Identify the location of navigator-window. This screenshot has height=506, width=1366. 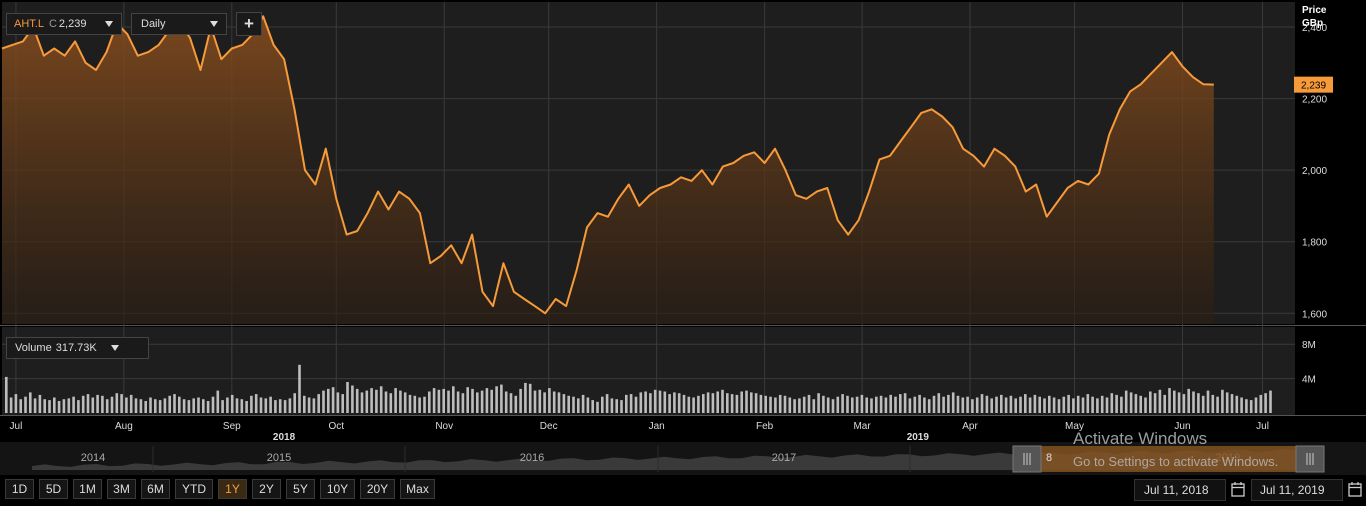
(1169, 459).